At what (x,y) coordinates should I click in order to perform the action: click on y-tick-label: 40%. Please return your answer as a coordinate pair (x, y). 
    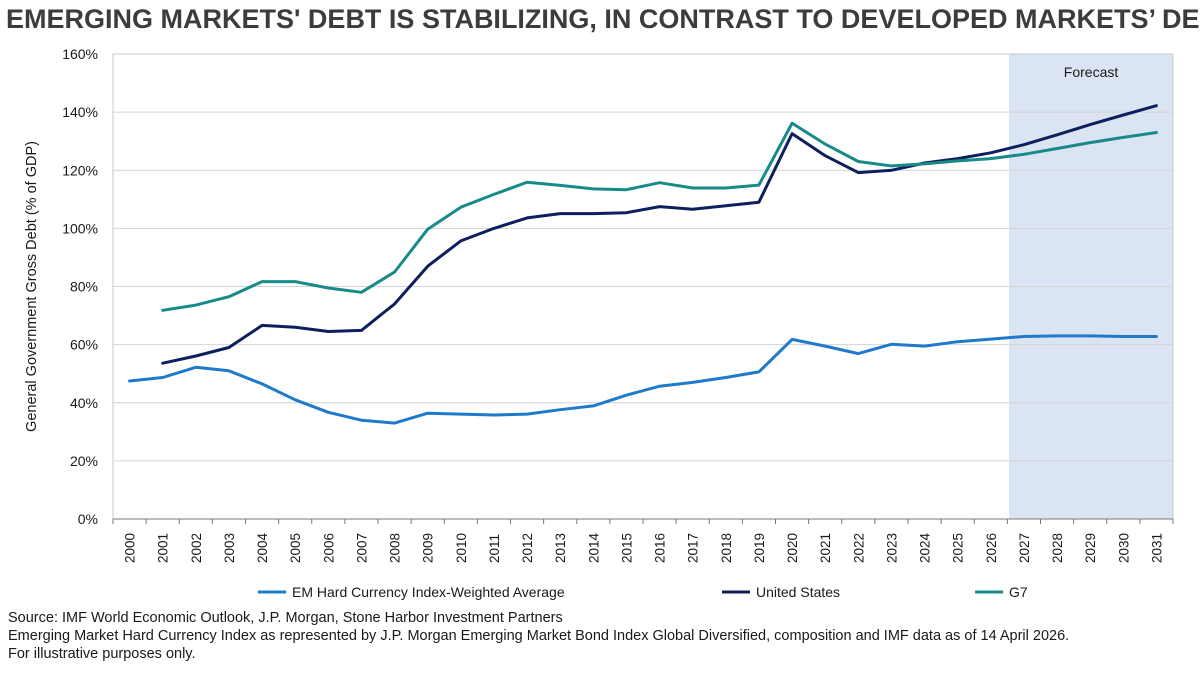
    Looking at the image, I should click on (84, 403).